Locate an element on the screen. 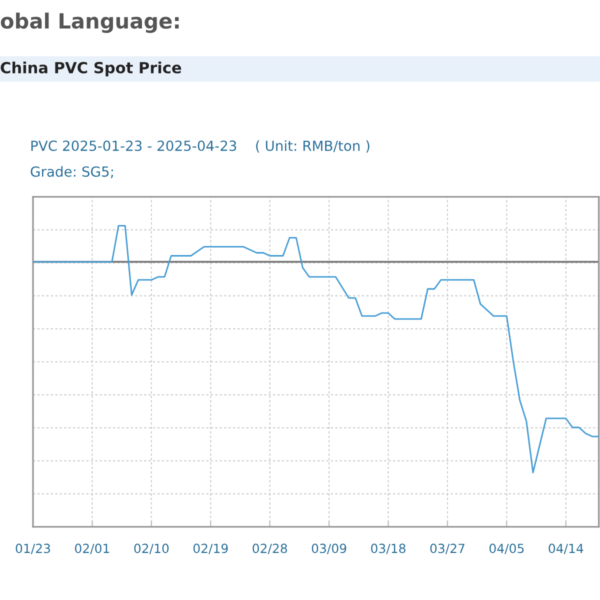 The image size is (600, 600). x-tick-label: 02/19 is located at coordinates (210, 549).